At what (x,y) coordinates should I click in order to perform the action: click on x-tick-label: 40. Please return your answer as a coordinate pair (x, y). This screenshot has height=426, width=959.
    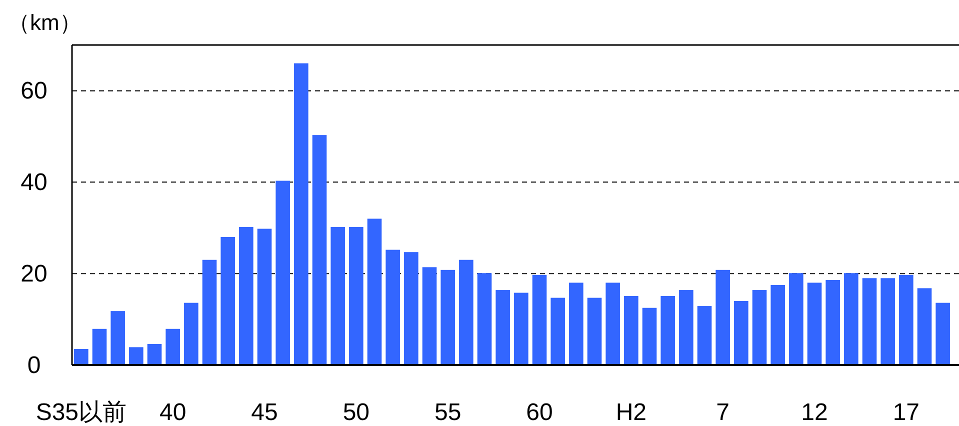
    Looking at the image, I should click on (172, 412).